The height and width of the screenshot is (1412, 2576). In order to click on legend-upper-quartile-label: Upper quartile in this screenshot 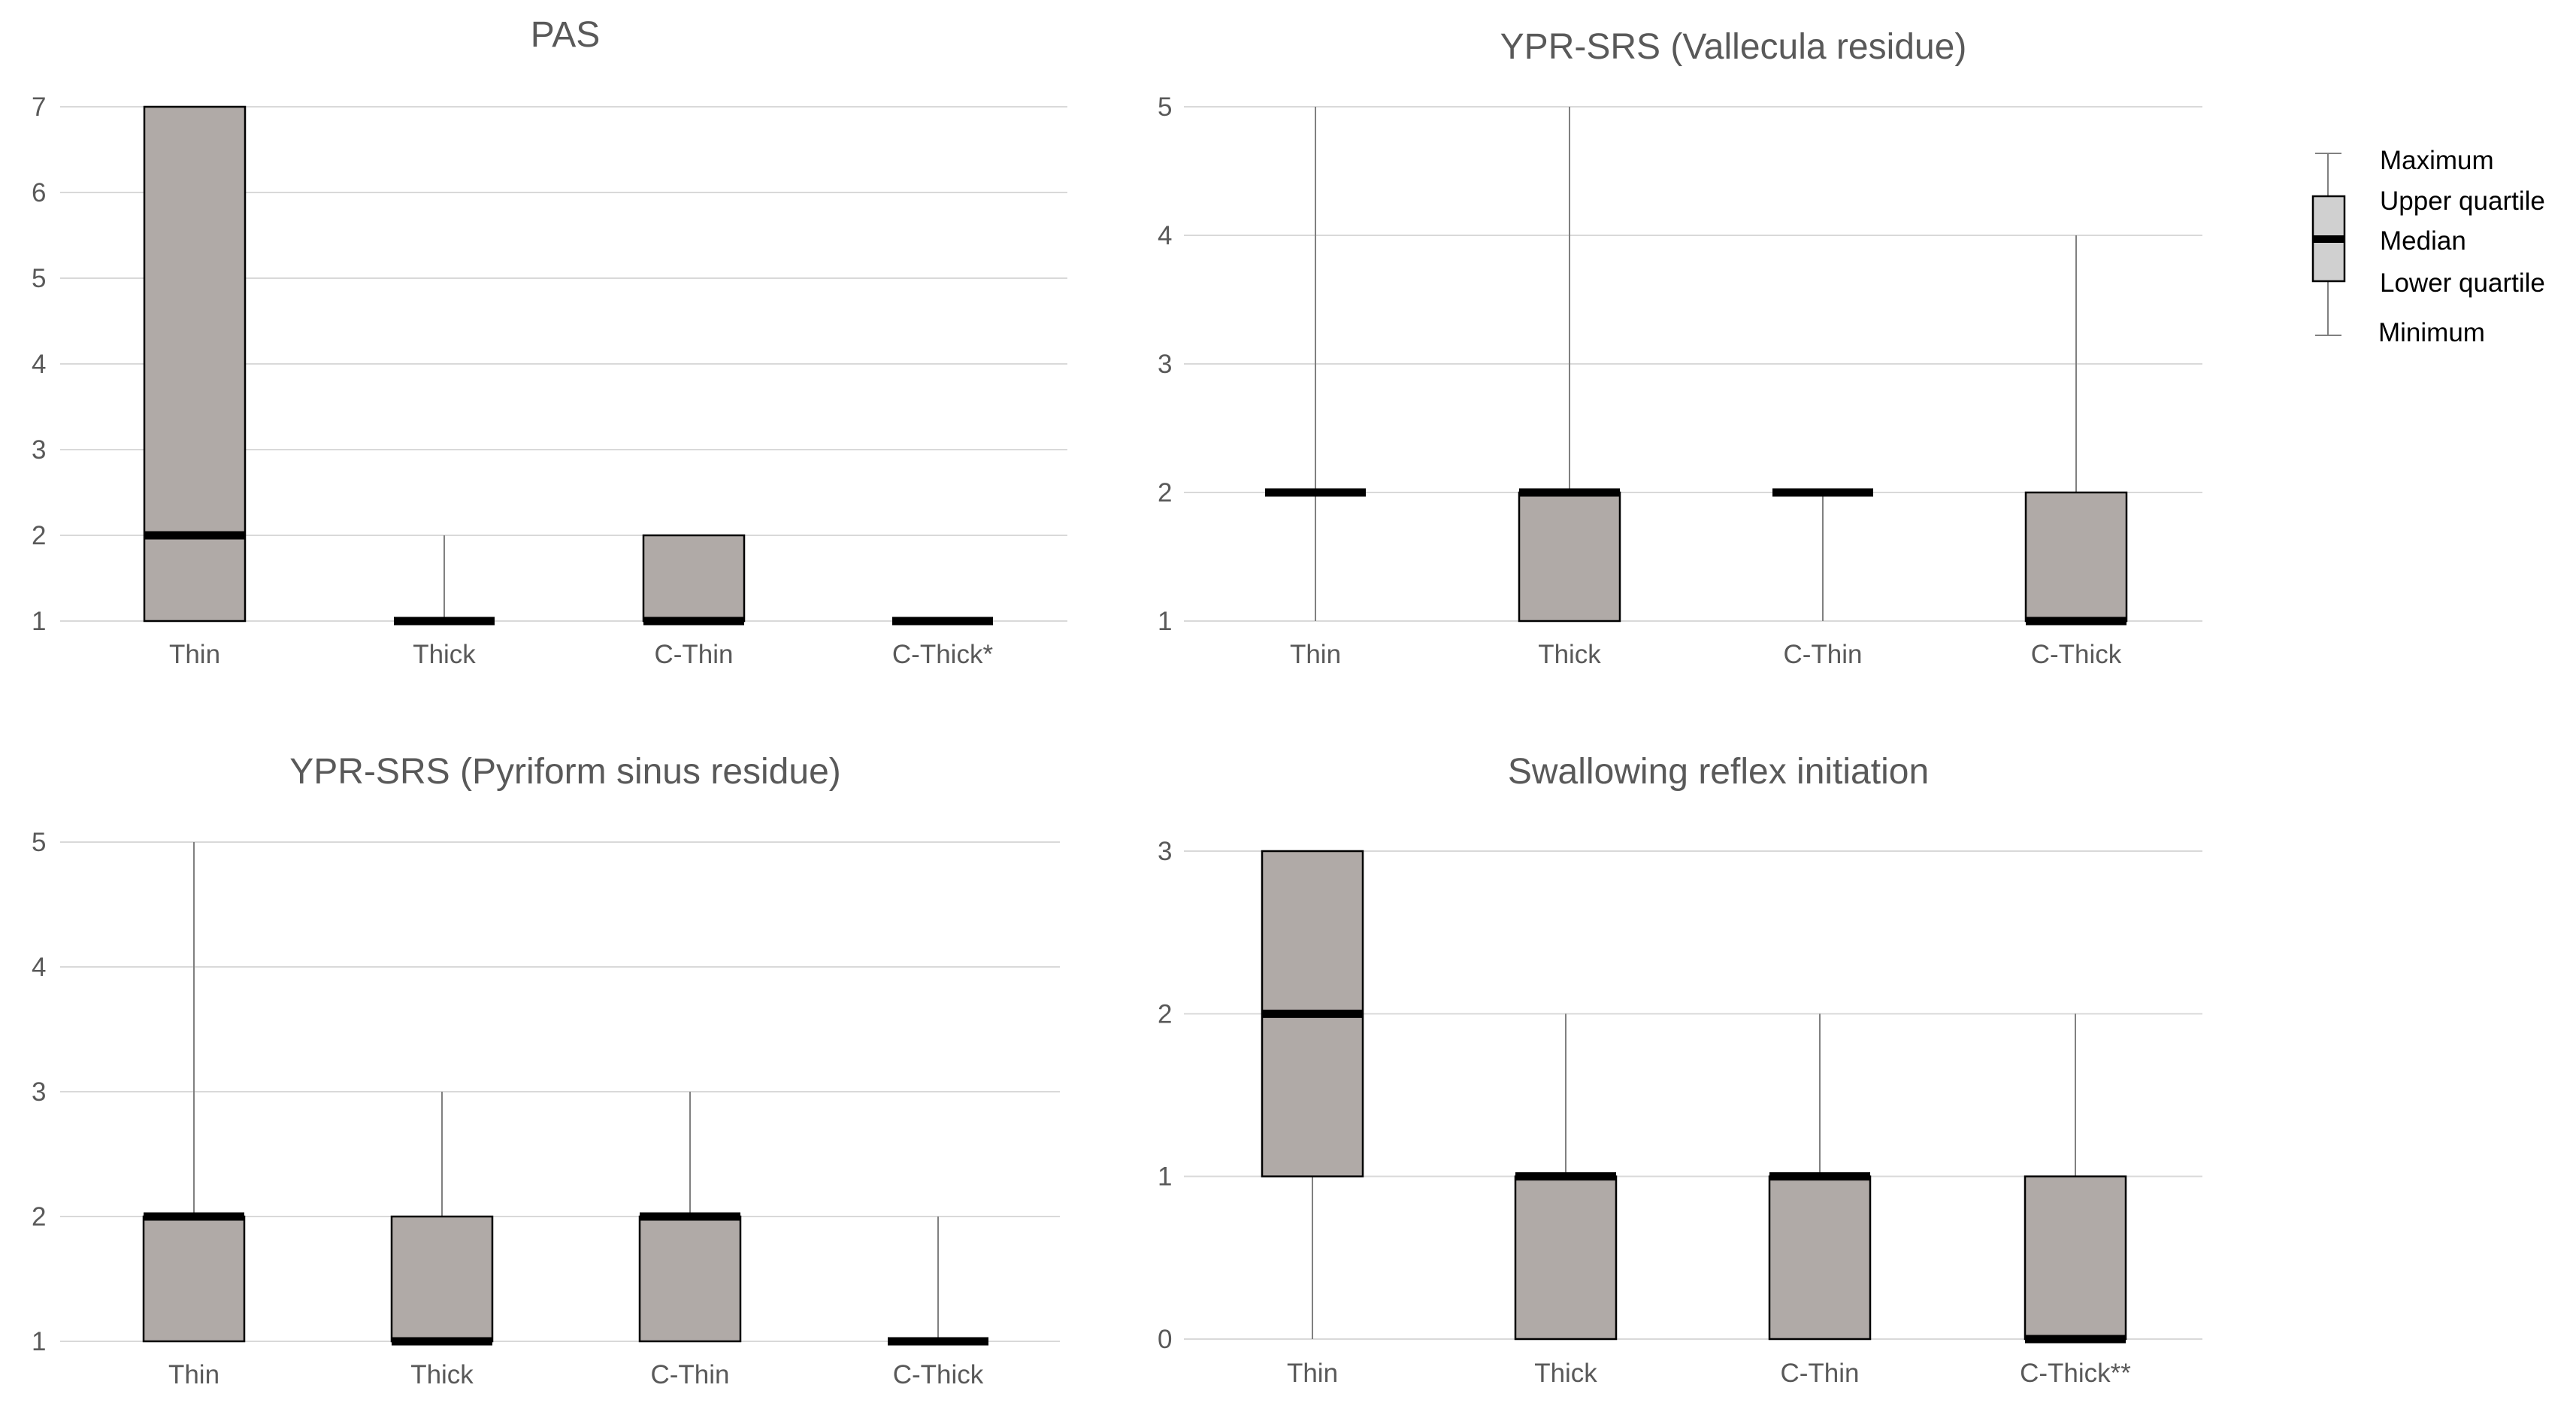, I will do `click(2462, 201)`.